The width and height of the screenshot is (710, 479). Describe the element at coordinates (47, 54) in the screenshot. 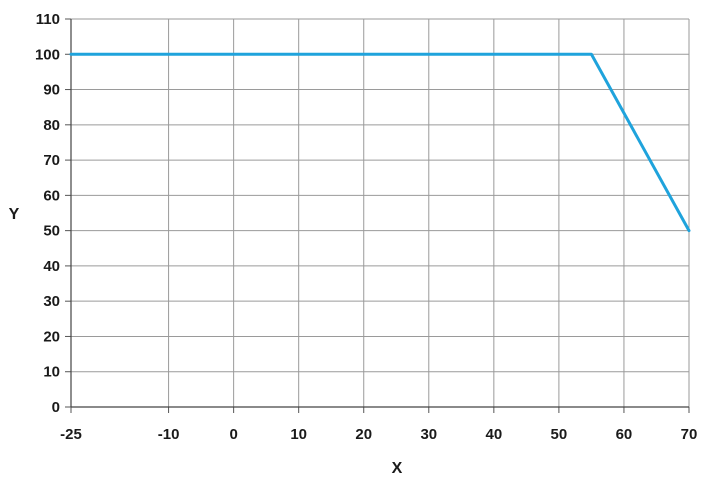

I see `y-tick-label: 100` at that location.